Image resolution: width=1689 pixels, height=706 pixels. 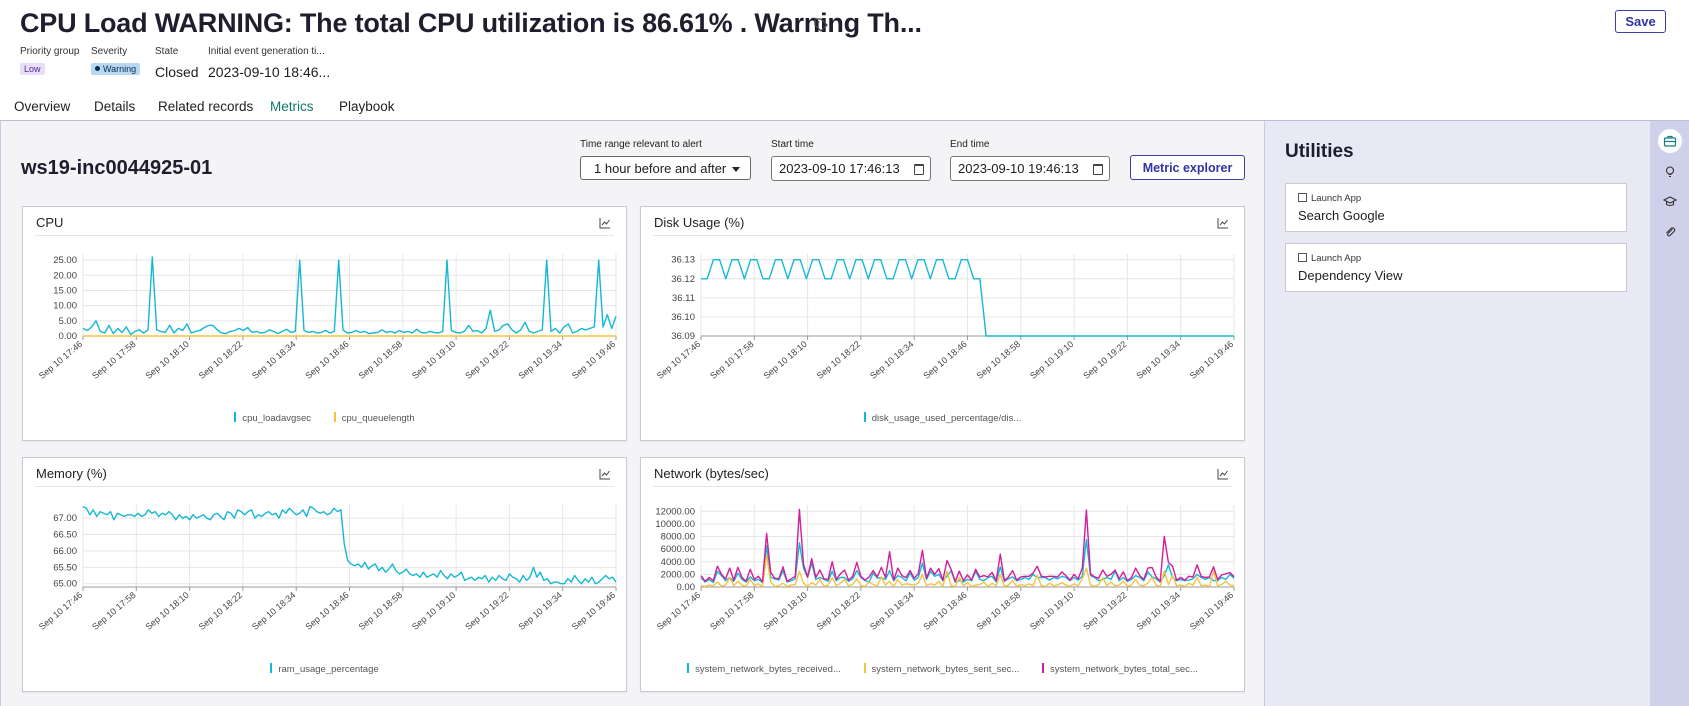 What do you see at coordinates (65, 518) in the screenshot?
I see `y-tick-label: 67.00` at bounding box center [65, 518].